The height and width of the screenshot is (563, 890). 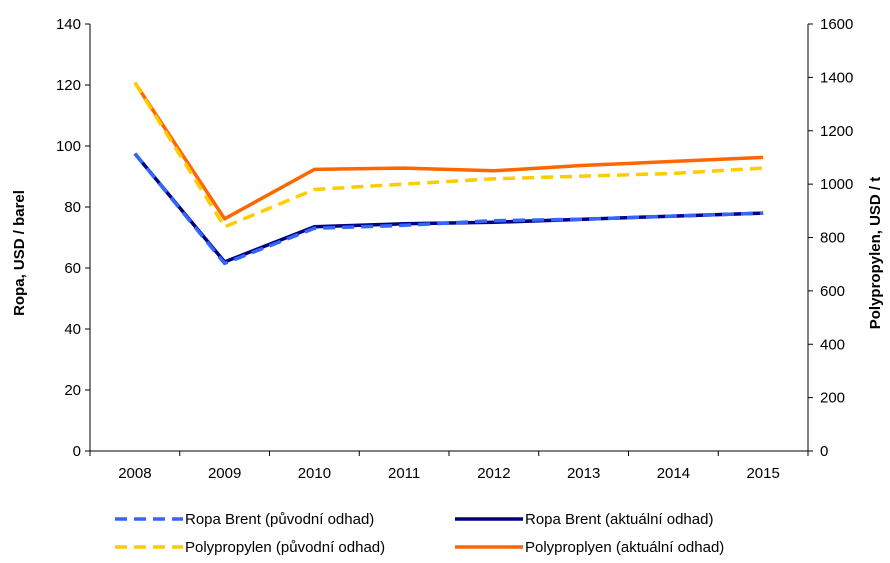 What do you see at coordinates (832, 398) in the screenshot?
I see `y-right-tick-label: 200` at bounding box center [832, 398].